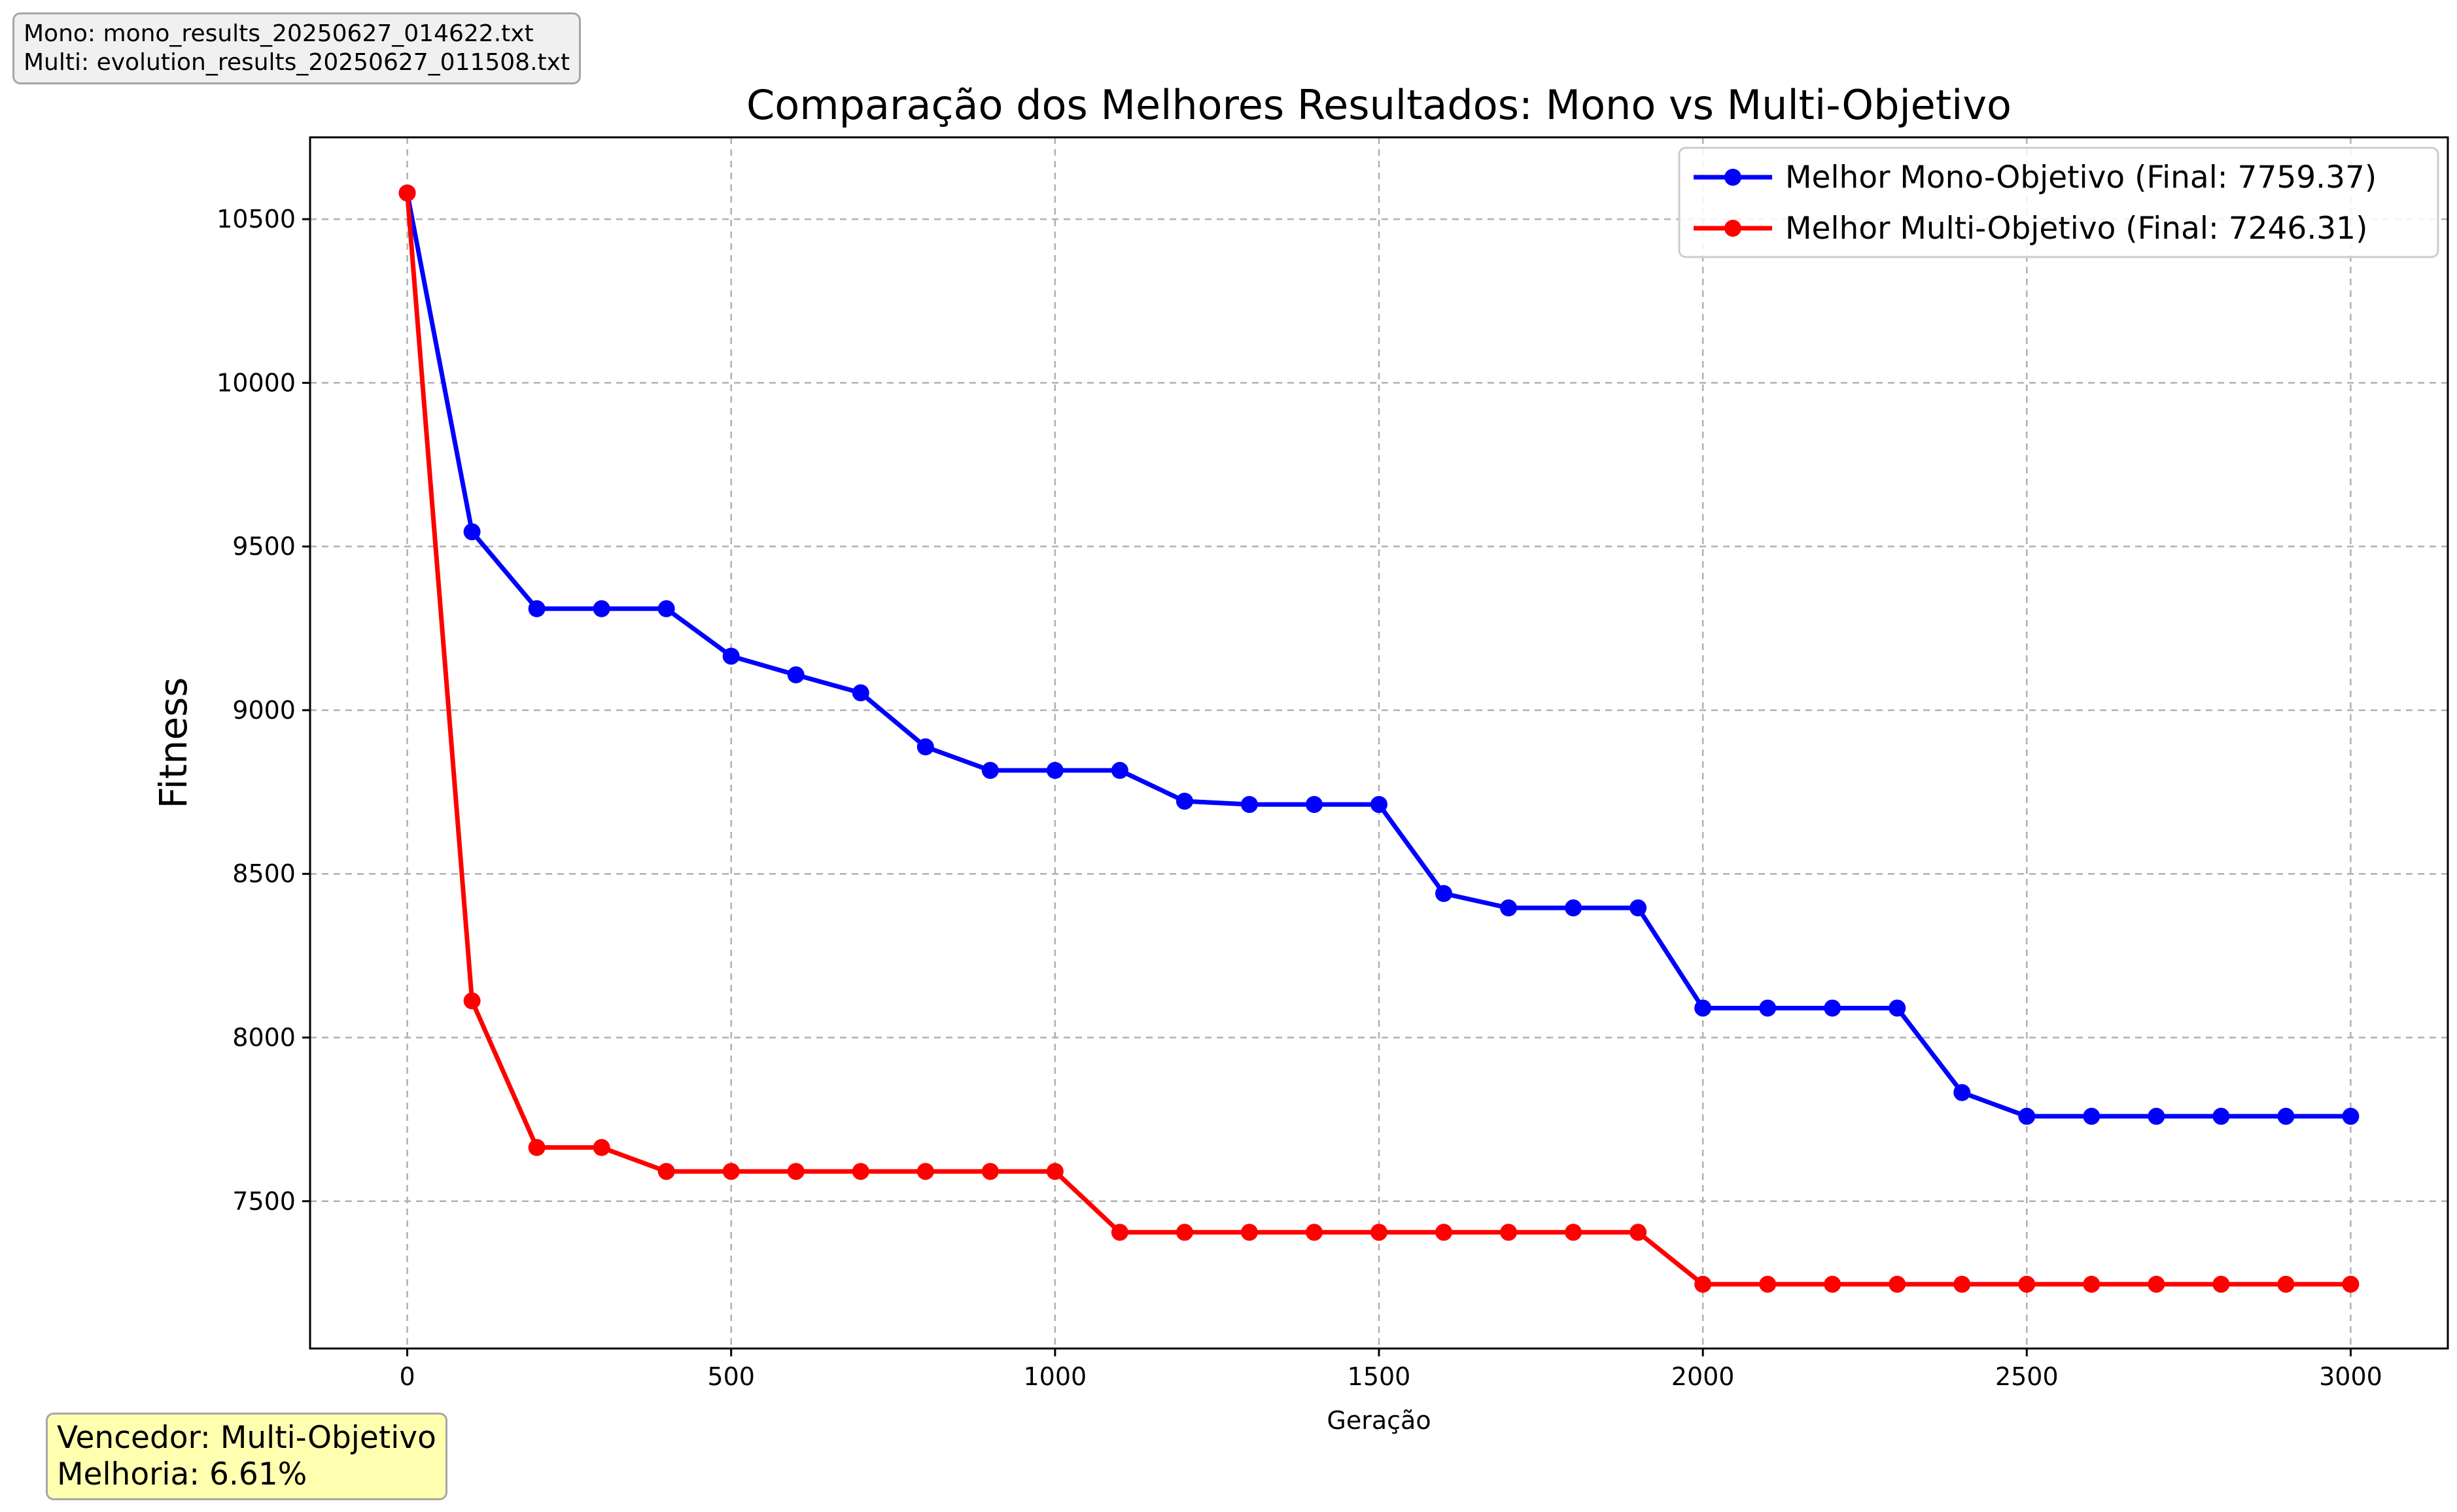 This screenshot has width=2457, height=1512. Describe the element at coordinates (2076, 229) in the screenshot. I see `legend-entry-label: Melhor Multi-Objetivo (Final: 7246.31)` at that location.